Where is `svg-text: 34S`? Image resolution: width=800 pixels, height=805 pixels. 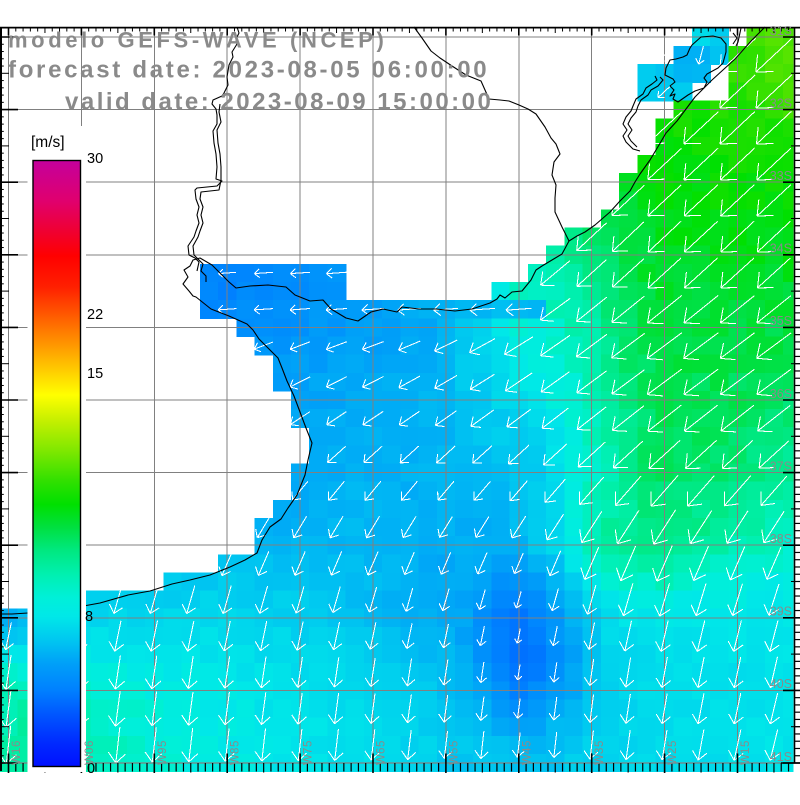
svg-text: 34S is located at coordinates (781, 249).